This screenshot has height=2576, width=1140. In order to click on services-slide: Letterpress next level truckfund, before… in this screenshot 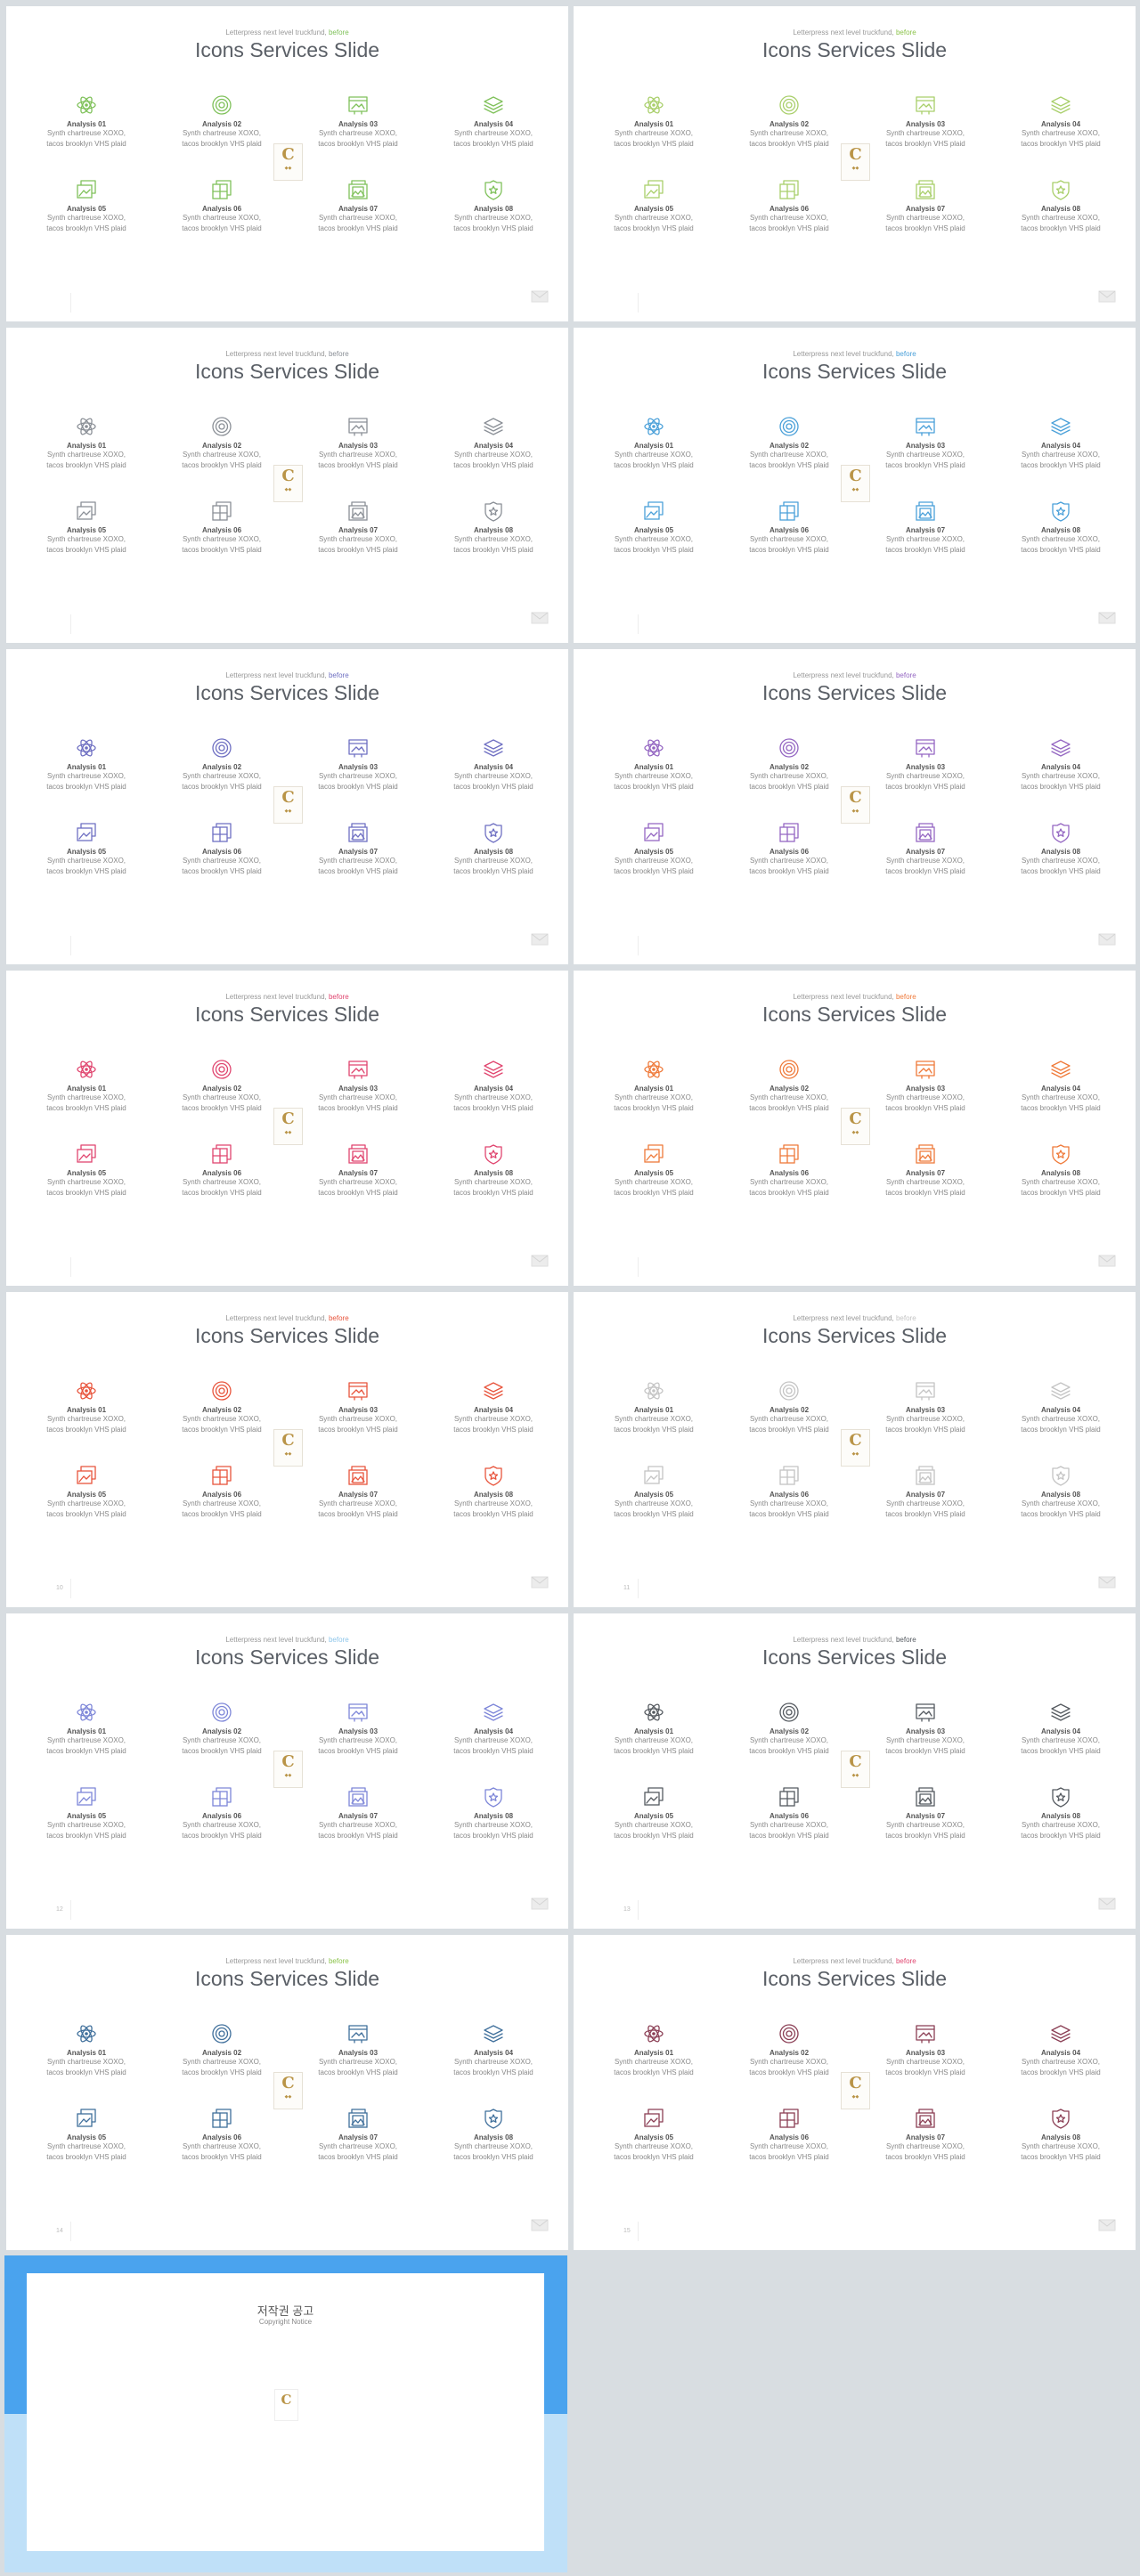, I will do `click(855, 163)`.